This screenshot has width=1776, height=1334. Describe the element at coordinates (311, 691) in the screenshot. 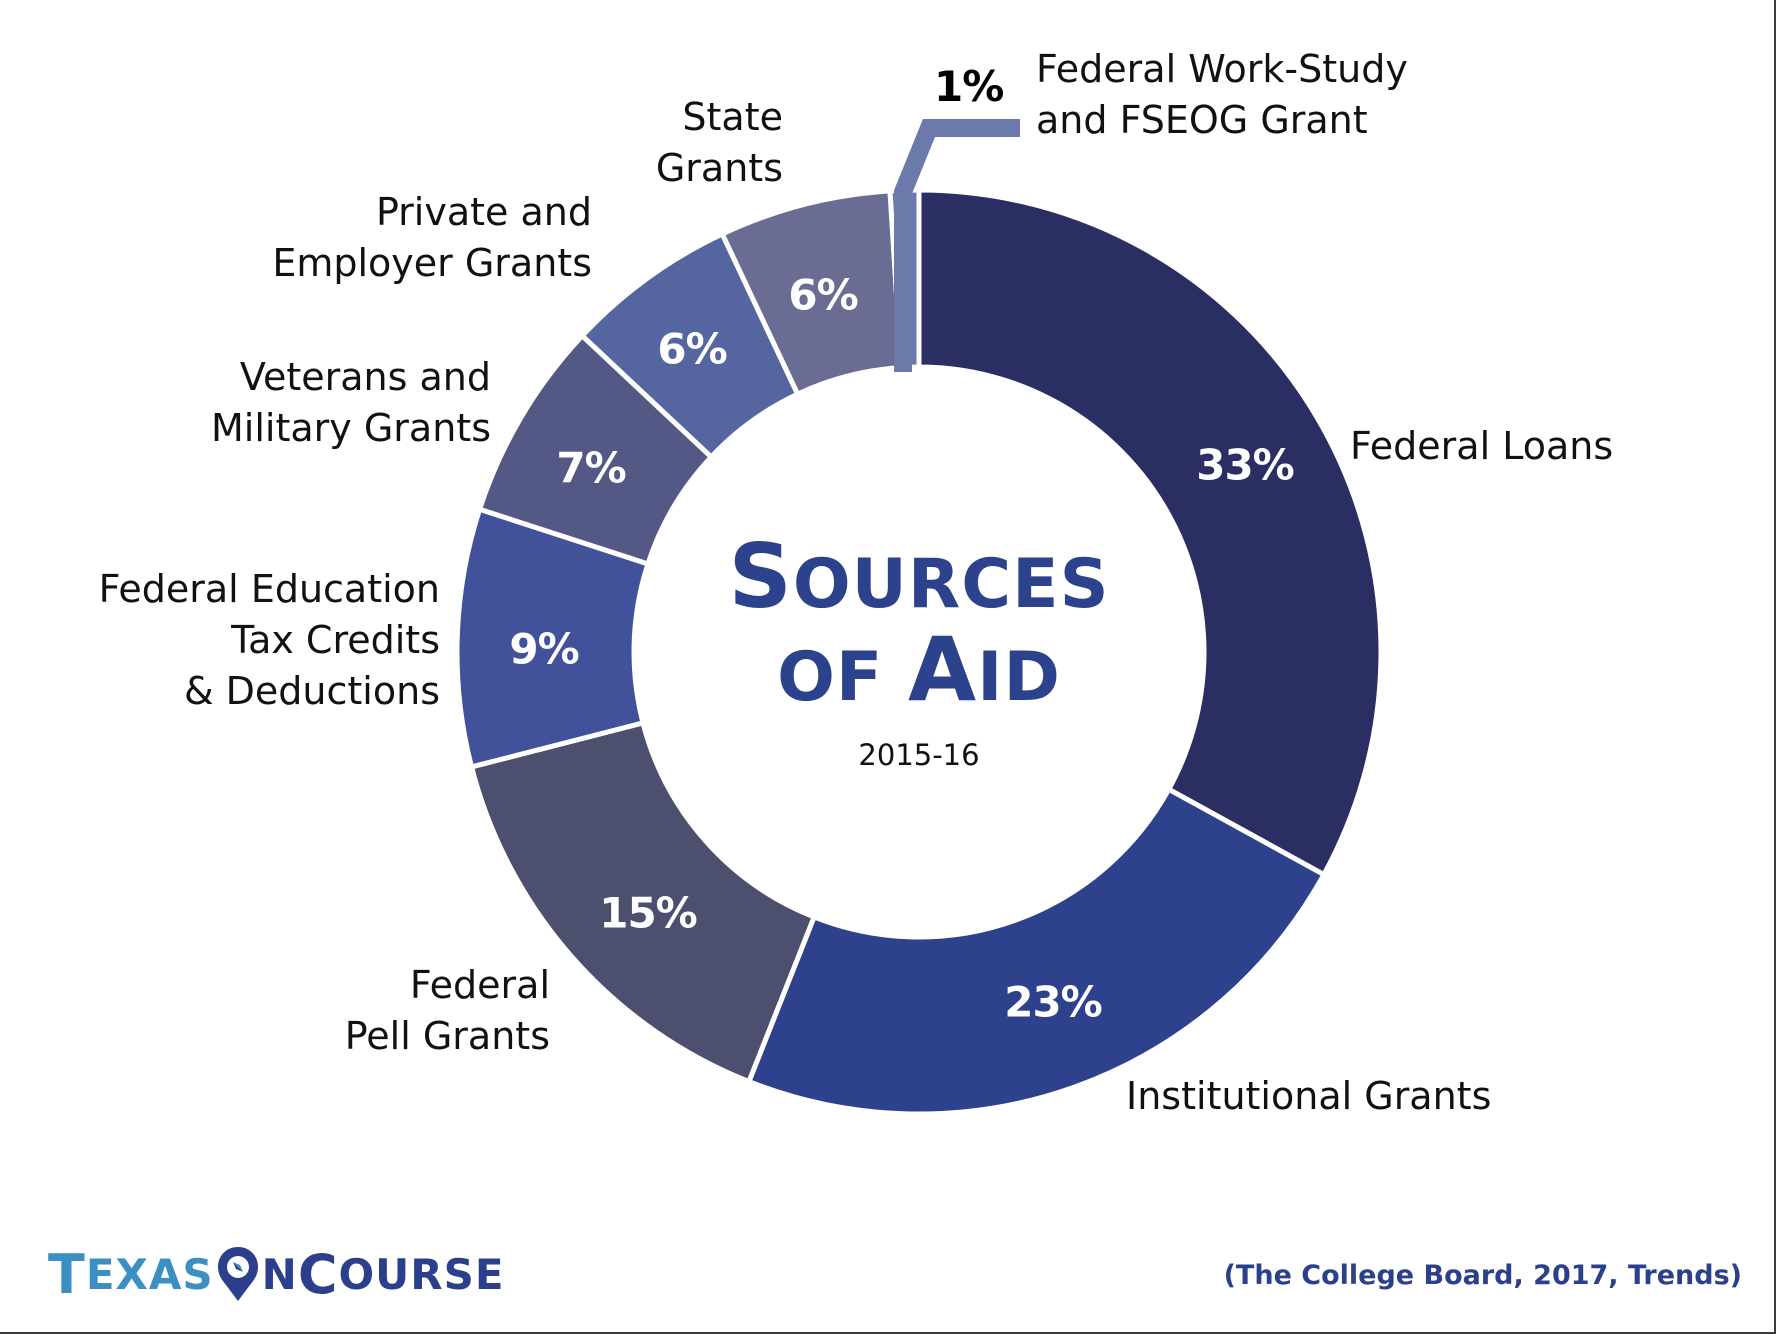

I see `label-line: & Deductions` at that location.